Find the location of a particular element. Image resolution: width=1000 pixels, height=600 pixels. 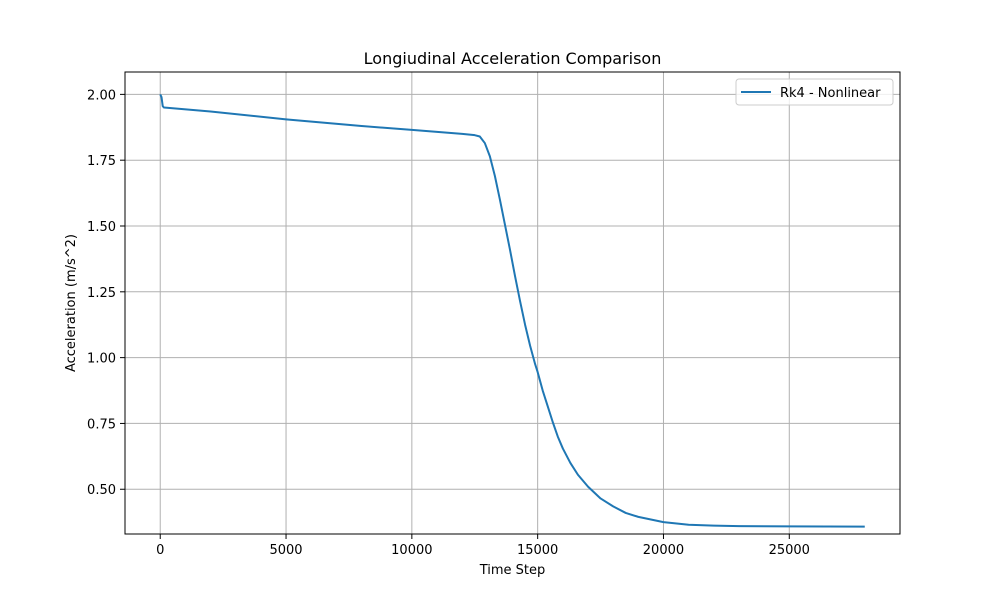

x-axis: 0 5000 10000 15000 20000 25000 is located at coordinates (483, 546).